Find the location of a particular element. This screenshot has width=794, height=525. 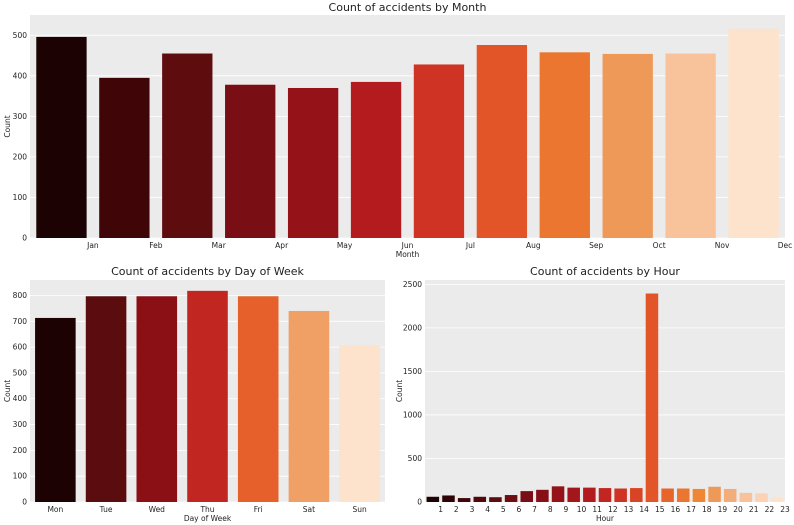

x-tick-label: Mon is located at coordinates (55, 509).